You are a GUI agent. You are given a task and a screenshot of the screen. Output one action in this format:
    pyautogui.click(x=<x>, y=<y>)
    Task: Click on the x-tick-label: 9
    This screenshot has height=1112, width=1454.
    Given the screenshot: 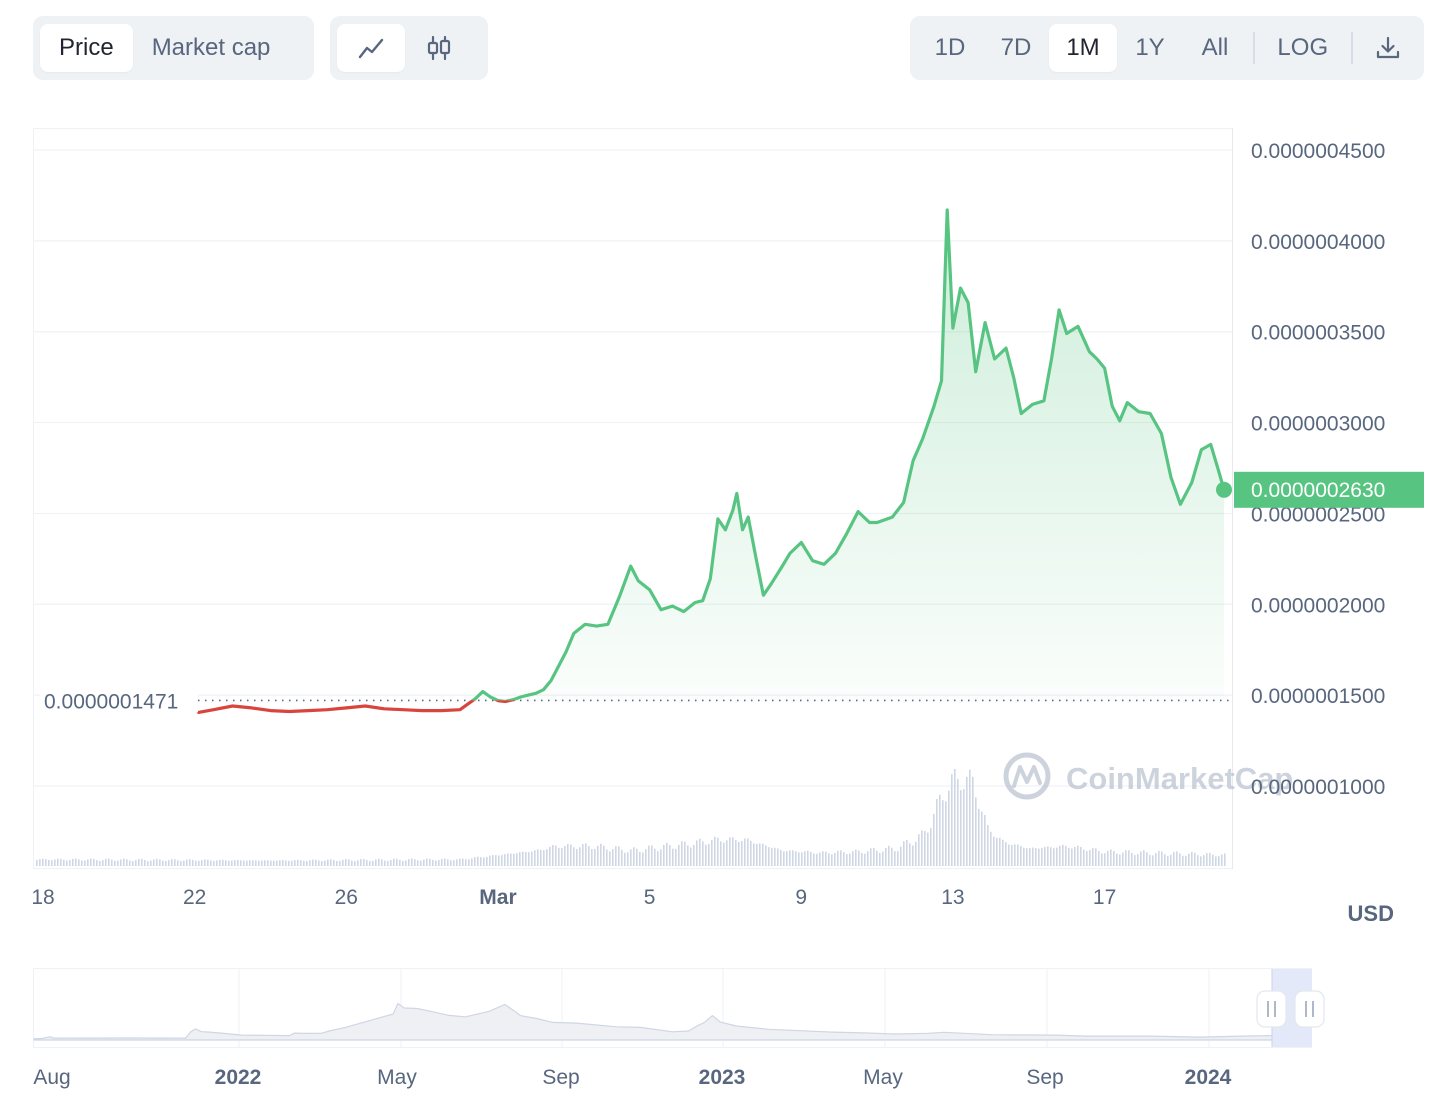 What is the action you would take?
    pyautogui.click(x=801, y=897)
    